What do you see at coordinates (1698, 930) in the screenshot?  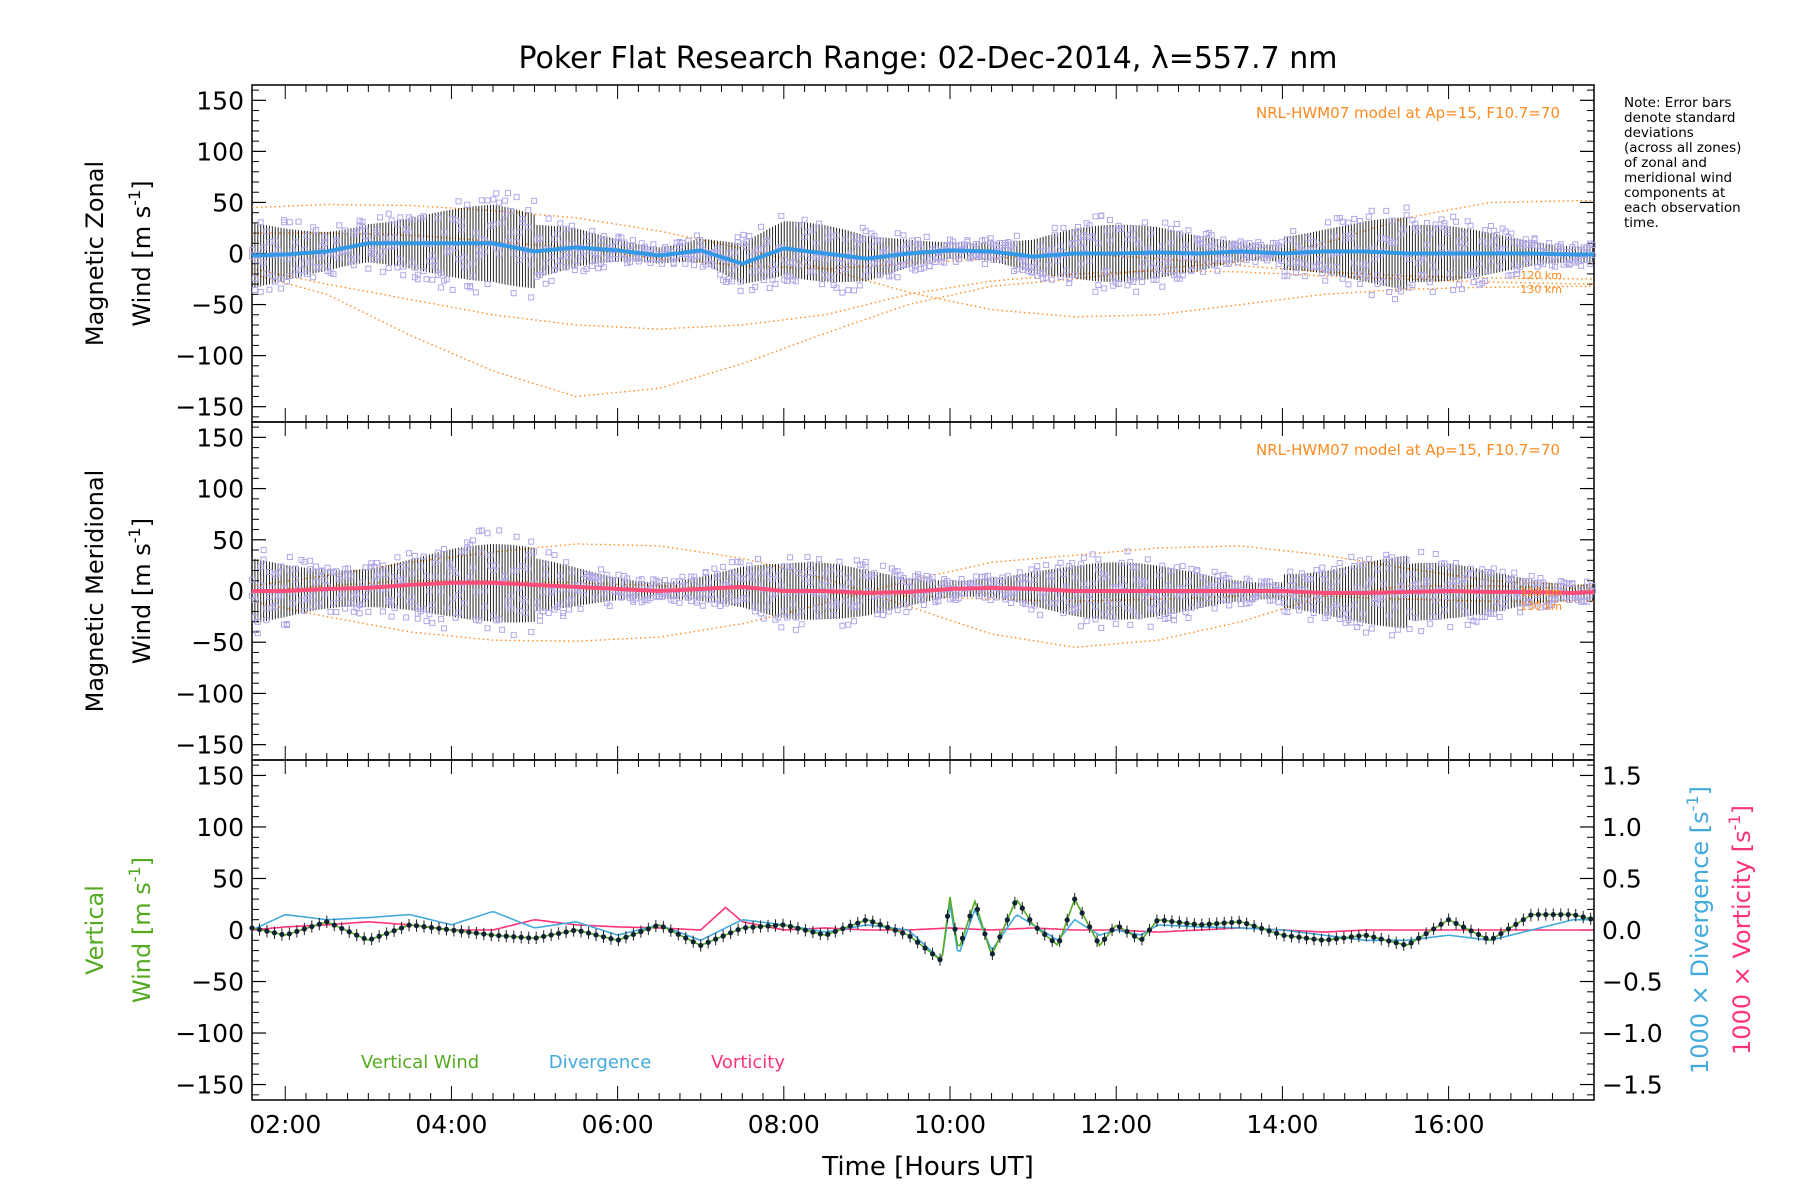 I see `y2-axis-label-divergence: 1000 × Divergence [s-1]` at bounding box center [1698, 930].